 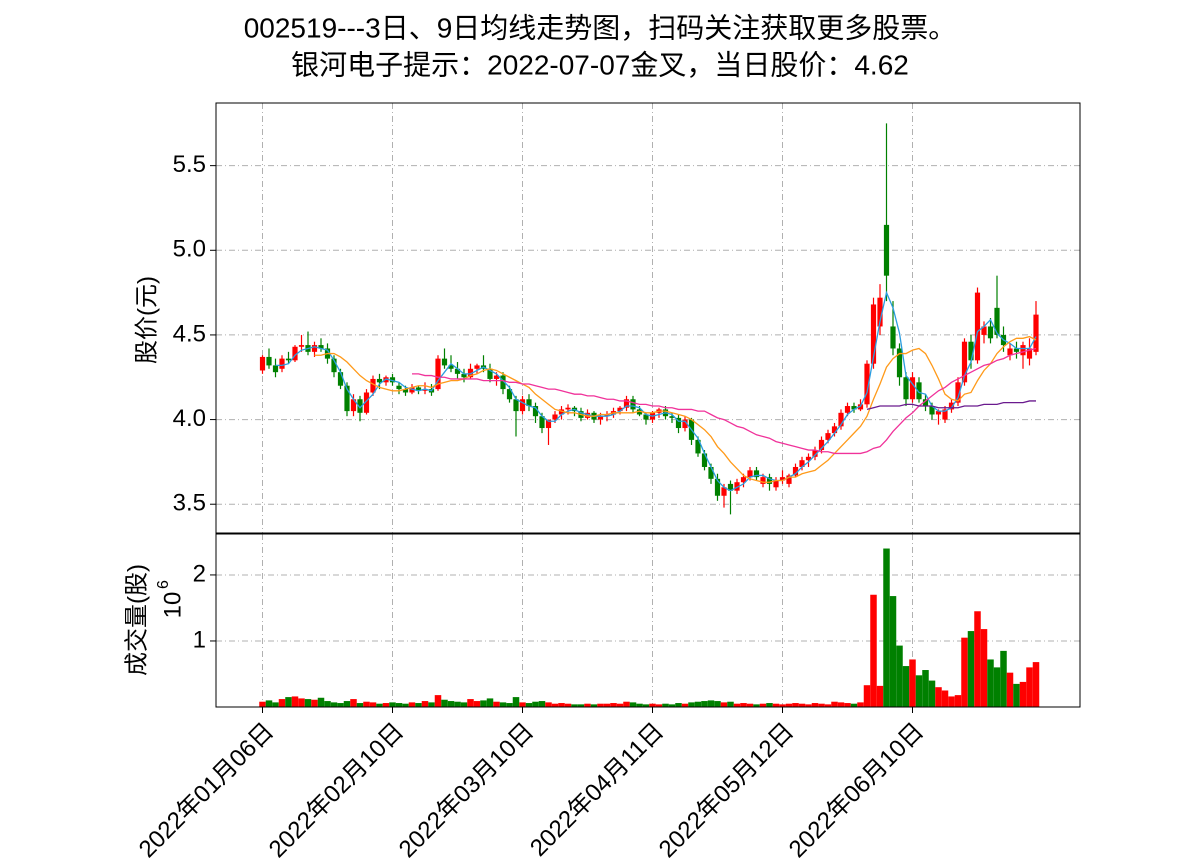 I want to click on y-tick-label: 5.0, so click(x=189, y=249).